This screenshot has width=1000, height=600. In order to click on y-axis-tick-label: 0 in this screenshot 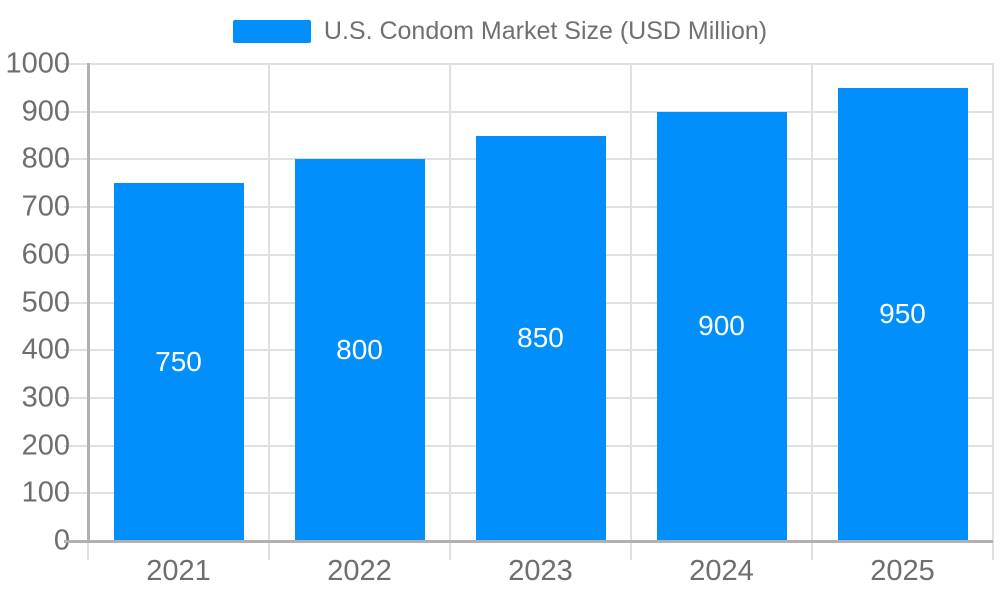, I will do `click(61, 540)`.